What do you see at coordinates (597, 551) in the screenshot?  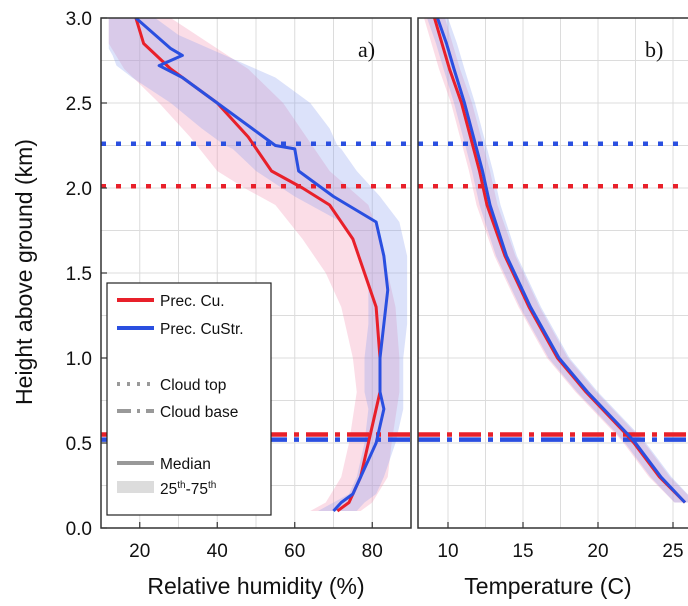 I see `panel-b-xtick-label: 20` at bounding box center [597, 551].